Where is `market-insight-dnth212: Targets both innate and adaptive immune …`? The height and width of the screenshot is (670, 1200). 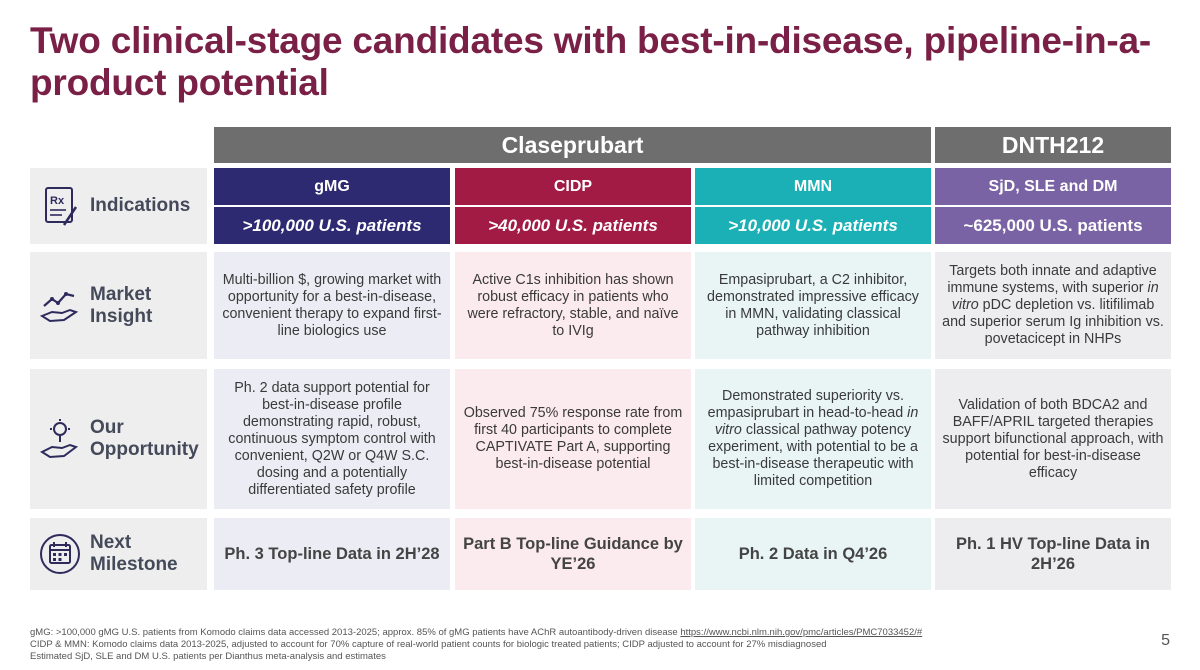 market-insight-dnth212: Targets both innate and adaptive immune … is located at coordinates (1053, 305).